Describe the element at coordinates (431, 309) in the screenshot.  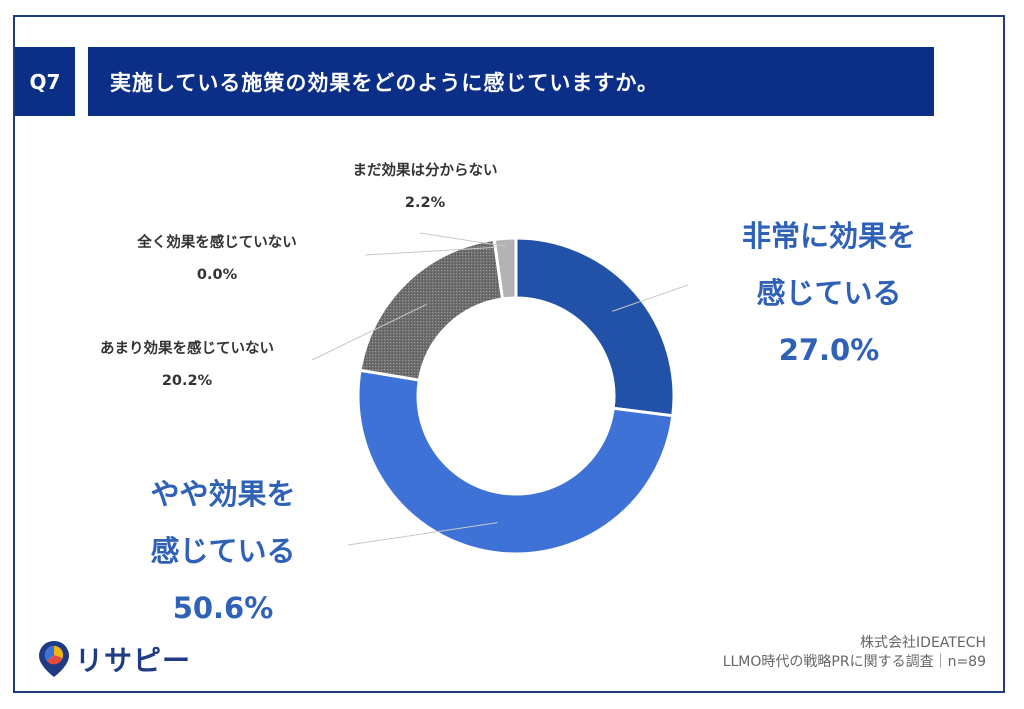
I see `slice-not-very-effective` at that location.